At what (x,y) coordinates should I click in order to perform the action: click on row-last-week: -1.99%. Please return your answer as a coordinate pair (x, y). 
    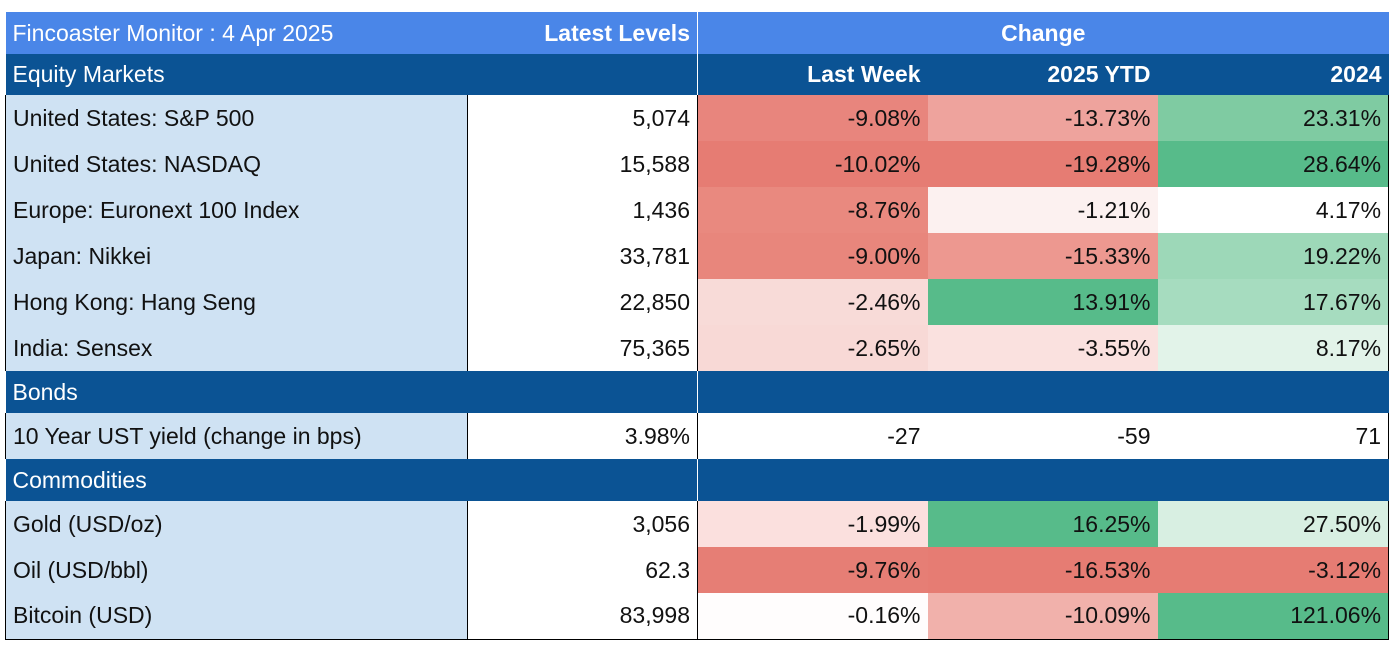
    Looking at the image, I should click on (812, 524).